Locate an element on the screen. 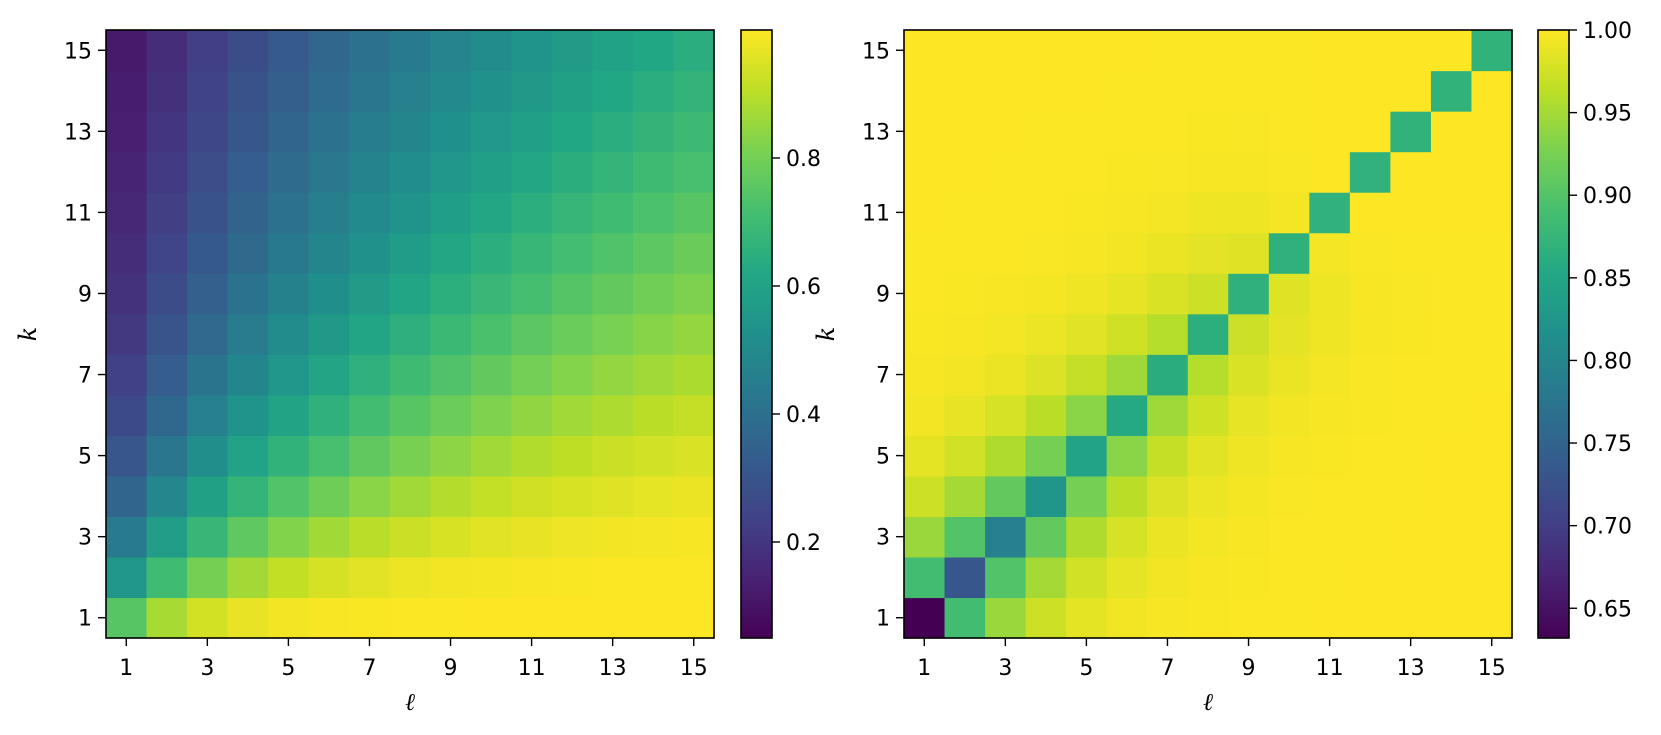  heatmap-cell-k11-l2 is located at coordinates (167, 213).